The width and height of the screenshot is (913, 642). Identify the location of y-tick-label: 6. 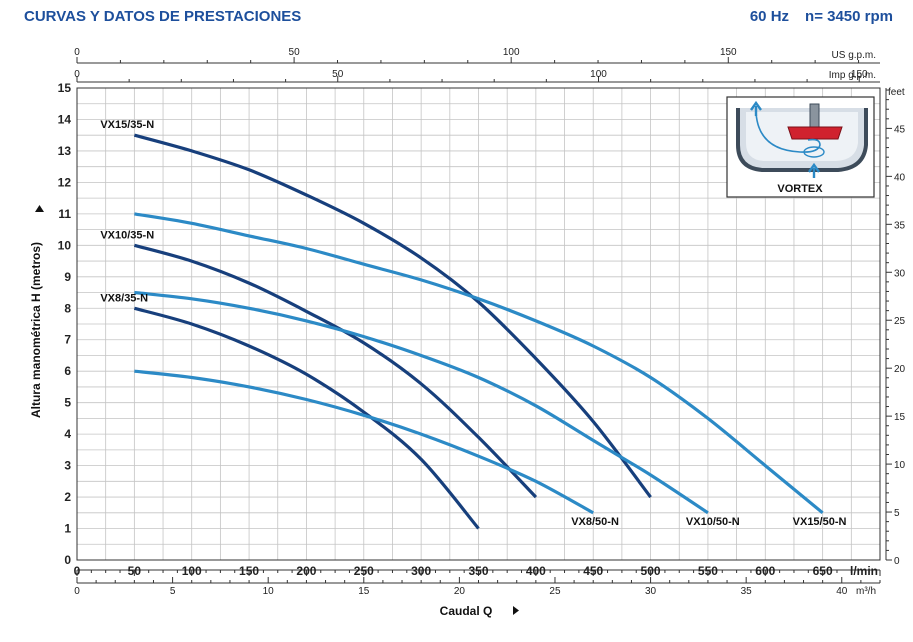
(67, 371).